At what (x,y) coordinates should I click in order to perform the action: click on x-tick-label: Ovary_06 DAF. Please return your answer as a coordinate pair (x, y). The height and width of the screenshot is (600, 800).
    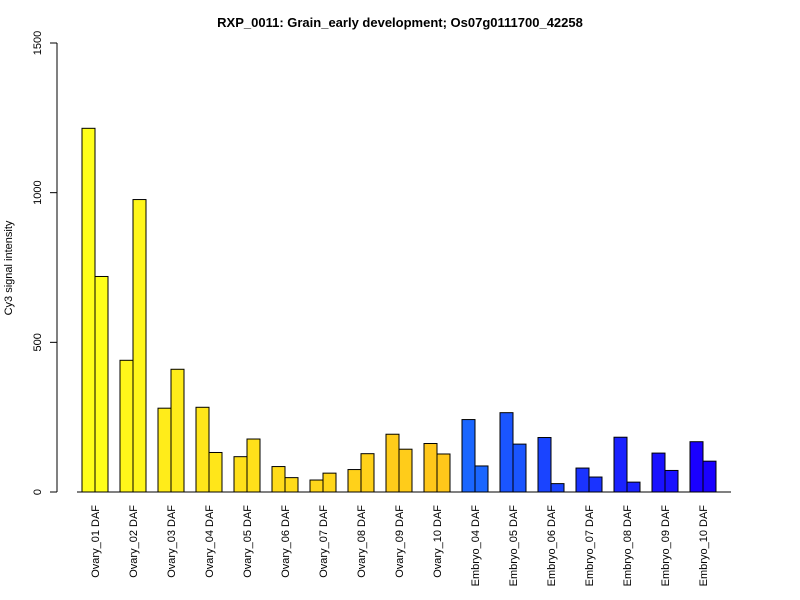
    Looking at the image, I should click on (286, 541).